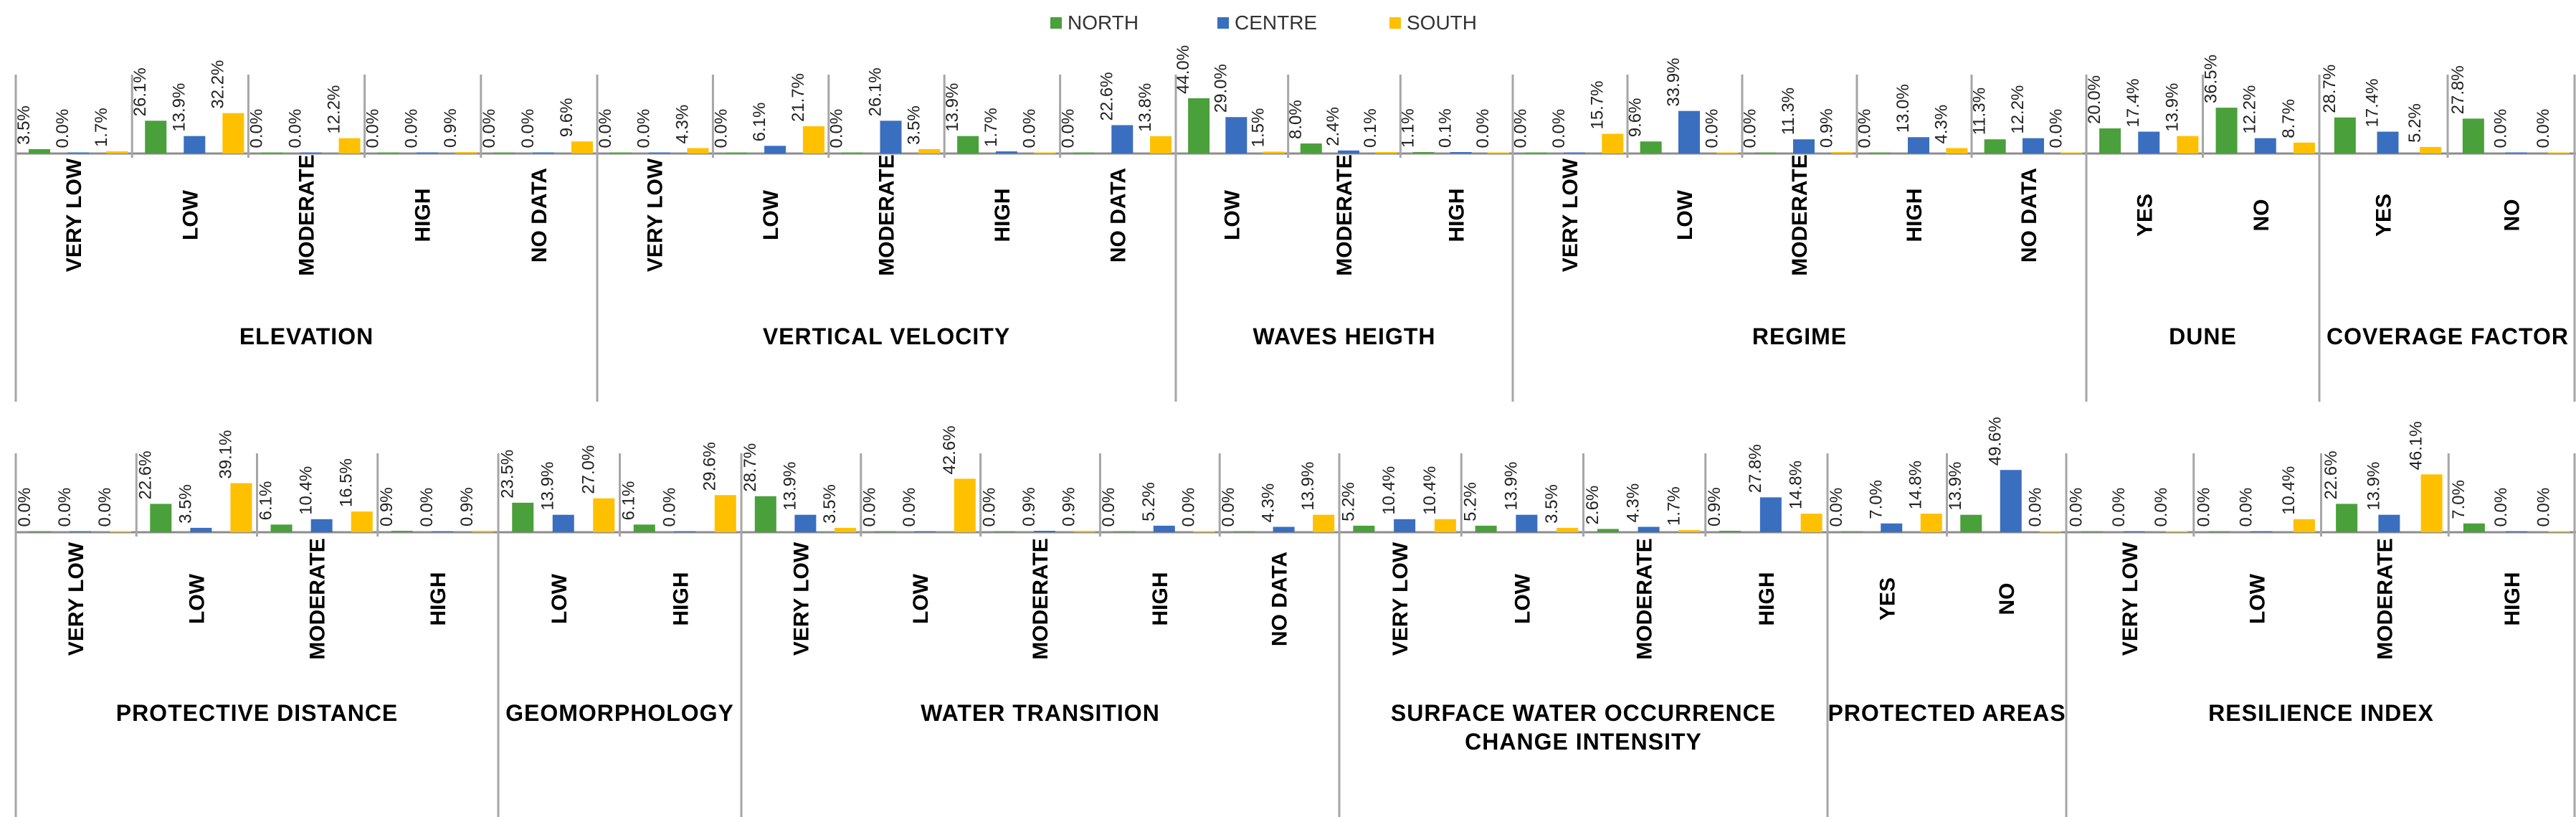  Describe the element at coordinates (1116, 167) in the screenshot. I see `category-no-data: 0.0% 22.6% 13.8% NO DATA` at that location.